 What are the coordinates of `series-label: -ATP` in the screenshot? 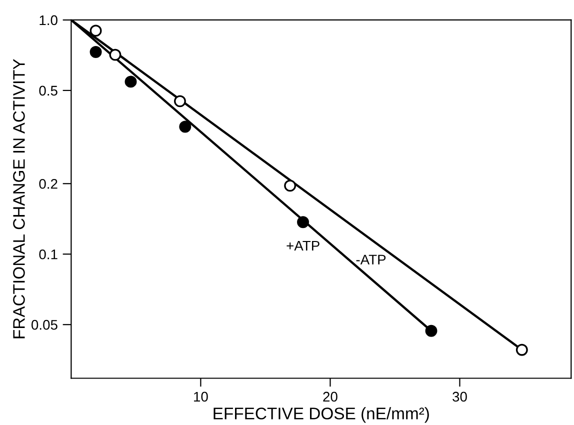 It's located at (371, 259).